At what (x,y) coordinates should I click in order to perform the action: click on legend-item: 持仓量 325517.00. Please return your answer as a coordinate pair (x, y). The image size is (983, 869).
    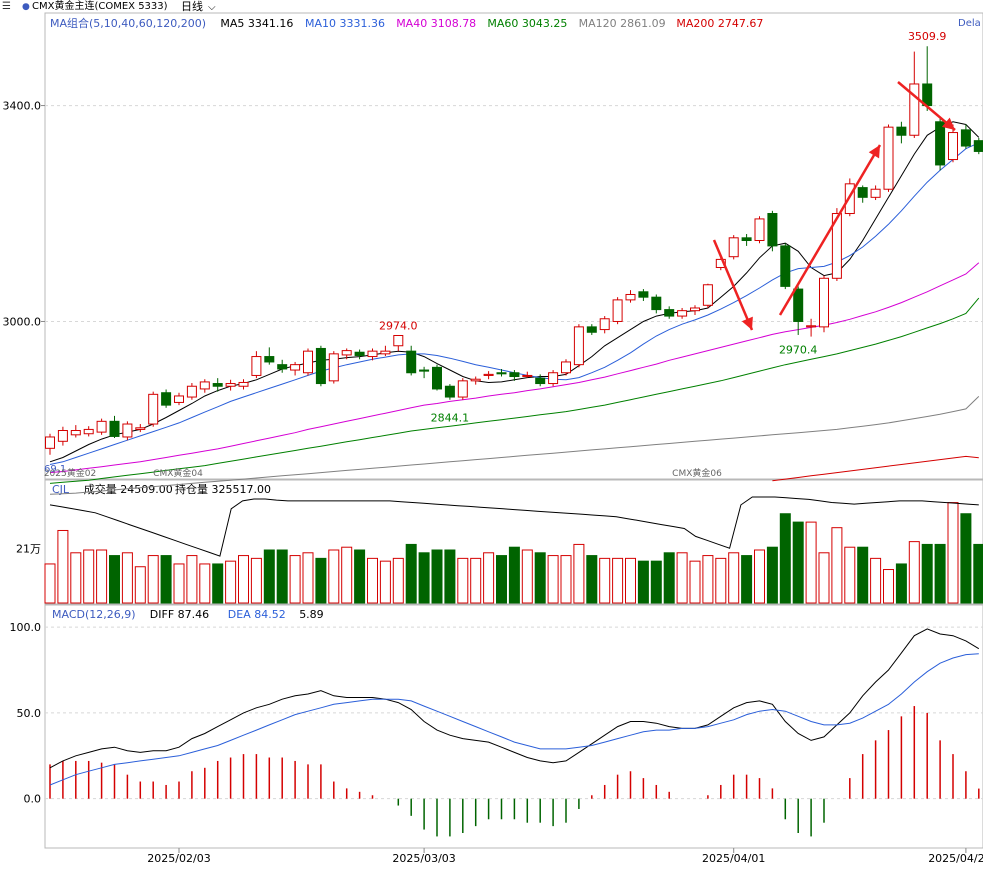
    Looking at the image, I should click on (223, 489).